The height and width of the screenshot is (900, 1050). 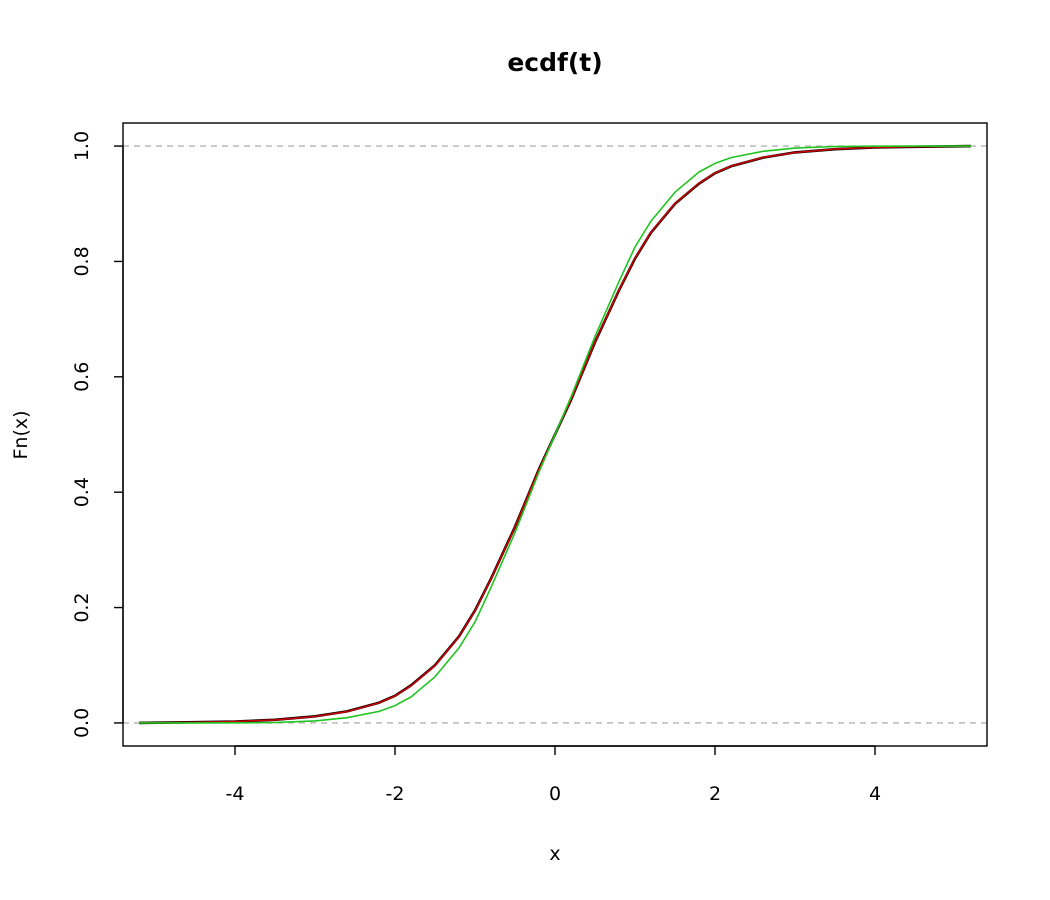 I want to click on chart-title: ecdf(t), so click(x=554, y=62).